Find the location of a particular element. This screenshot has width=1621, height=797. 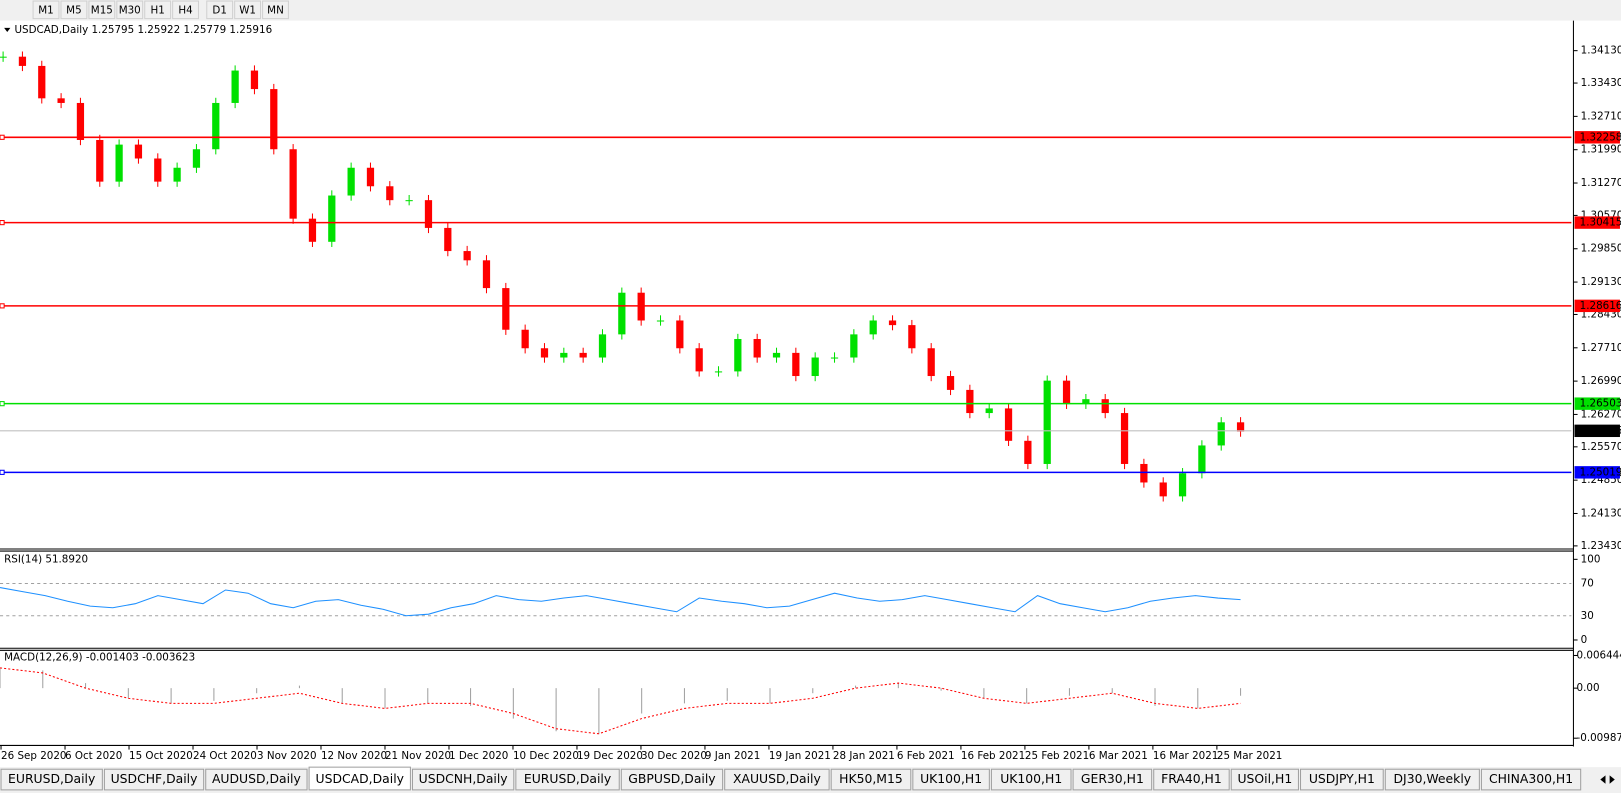

tab-label: USDJPY,H1 is located at coordinates (1342, 778).